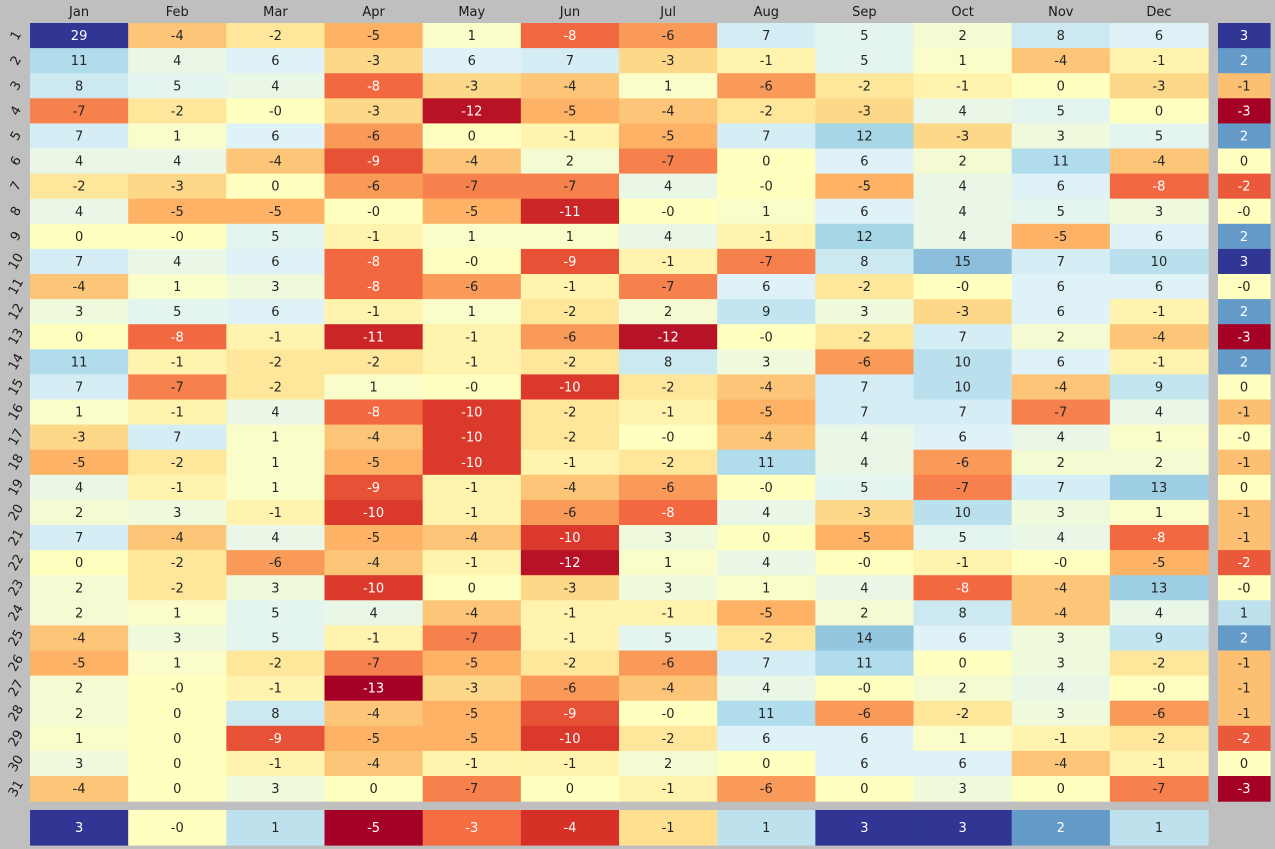  I want to click on column-summary-cell-label: -1, so click(668, 828).